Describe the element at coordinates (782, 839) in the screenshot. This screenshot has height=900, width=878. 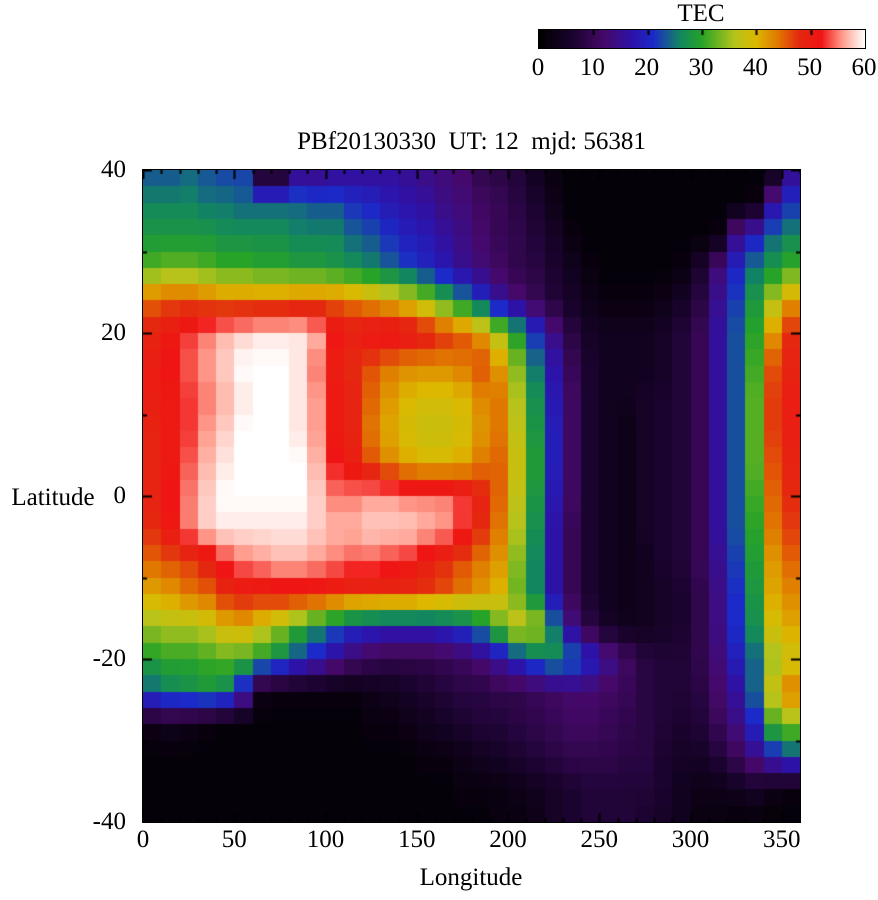
I see `x-tick-label: 350` at that location.